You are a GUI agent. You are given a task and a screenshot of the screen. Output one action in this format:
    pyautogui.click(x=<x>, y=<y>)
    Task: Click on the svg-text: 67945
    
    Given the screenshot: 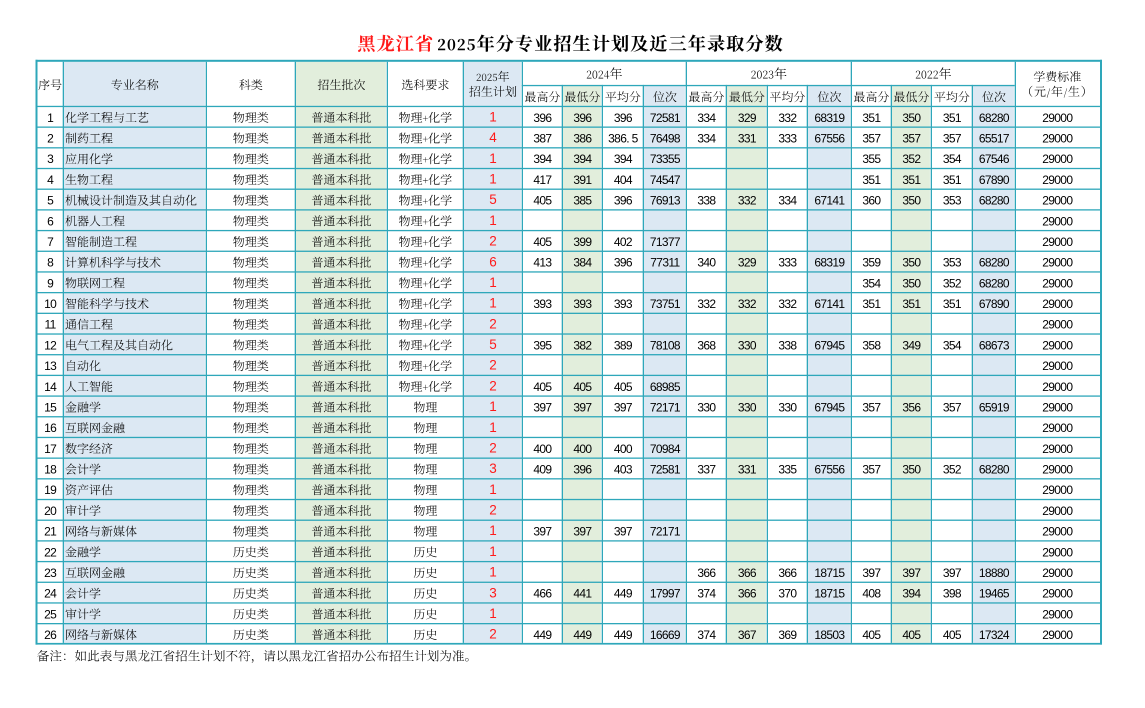 What is the action you would take?
    pyautogui.click(x=829, y=408)
    